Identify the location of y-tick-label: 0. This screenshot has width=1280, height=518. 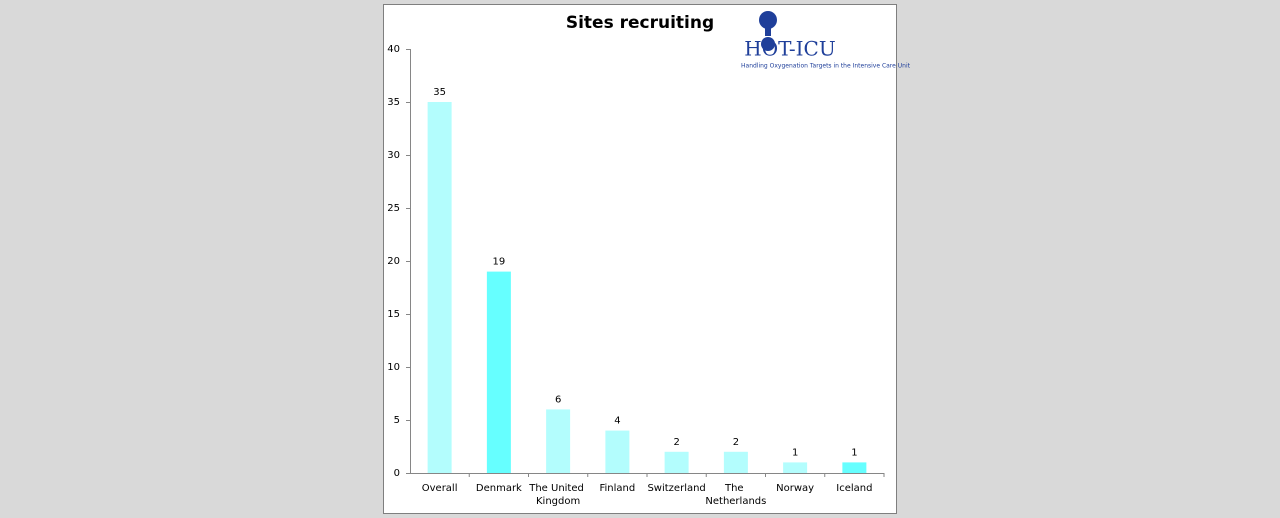
(397, 473).